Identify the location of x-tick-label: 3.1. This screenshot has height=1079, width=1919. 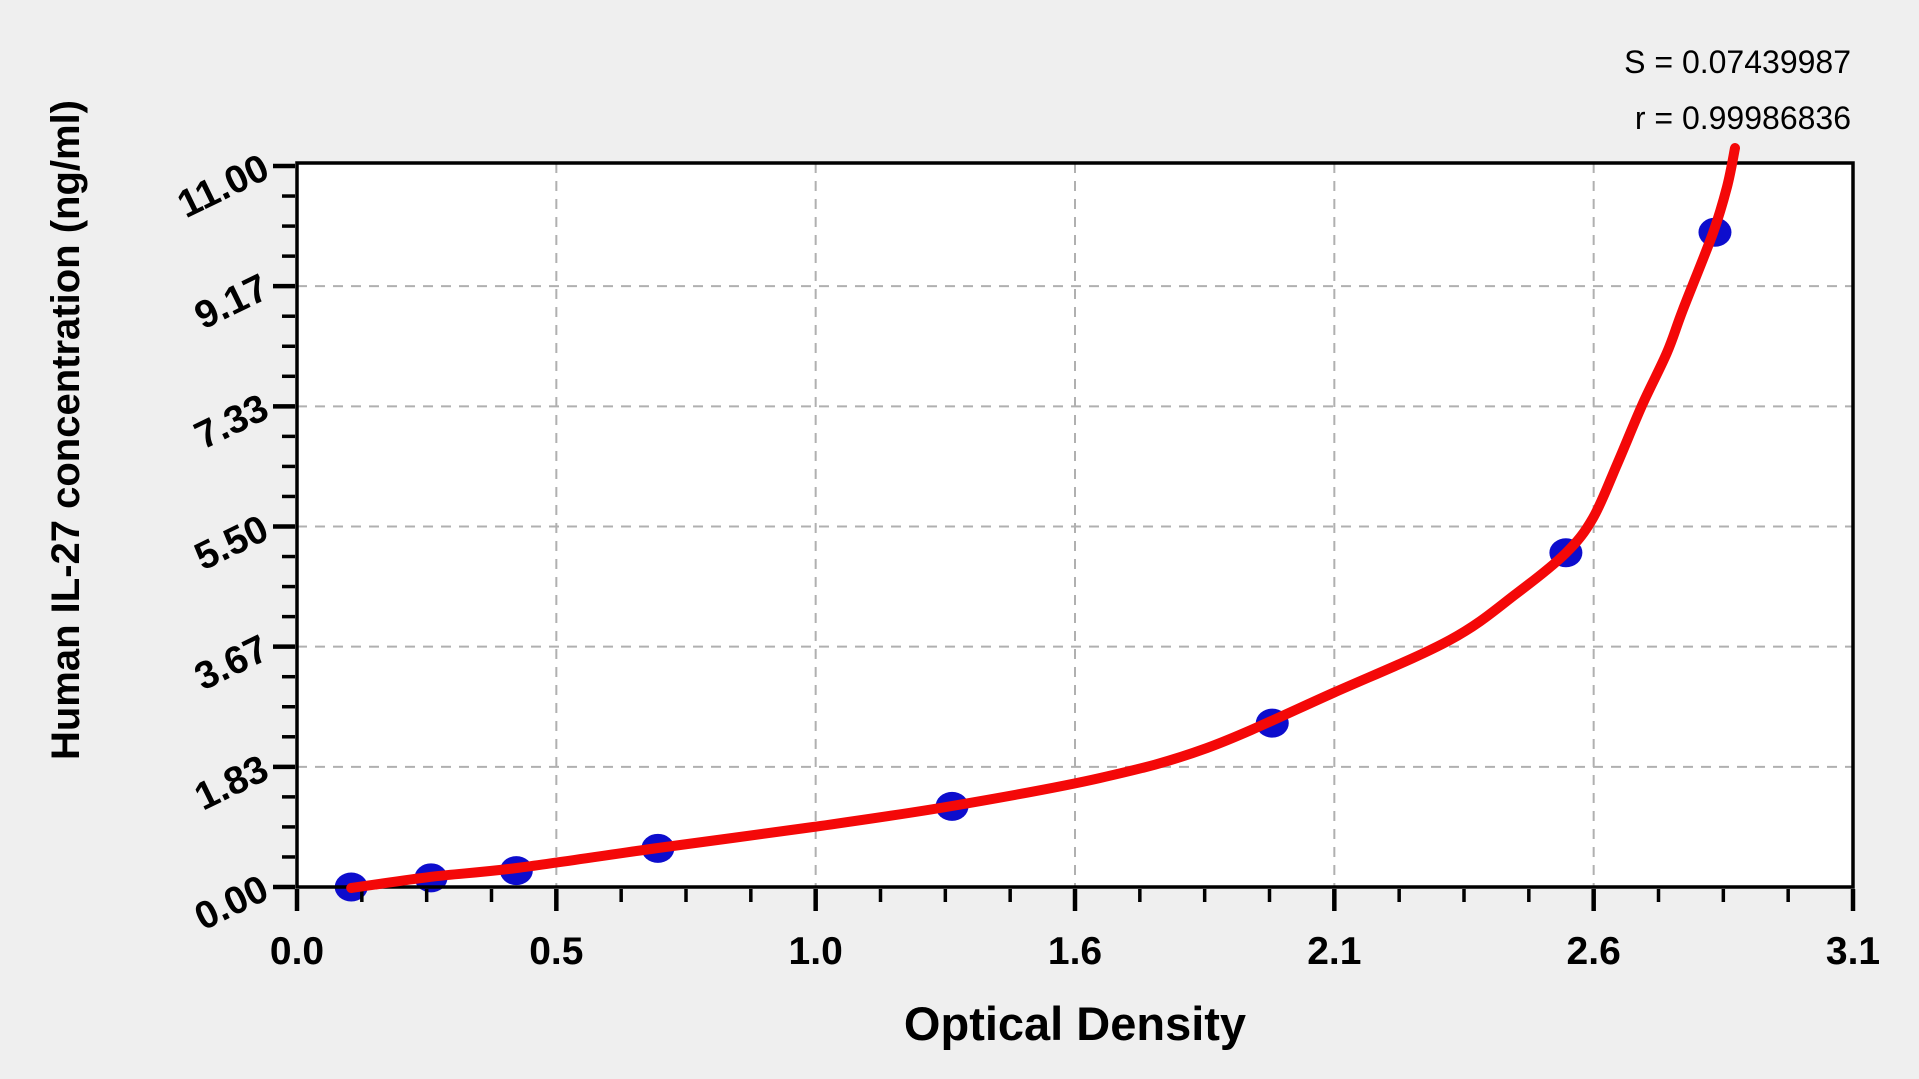
(1853, 951).